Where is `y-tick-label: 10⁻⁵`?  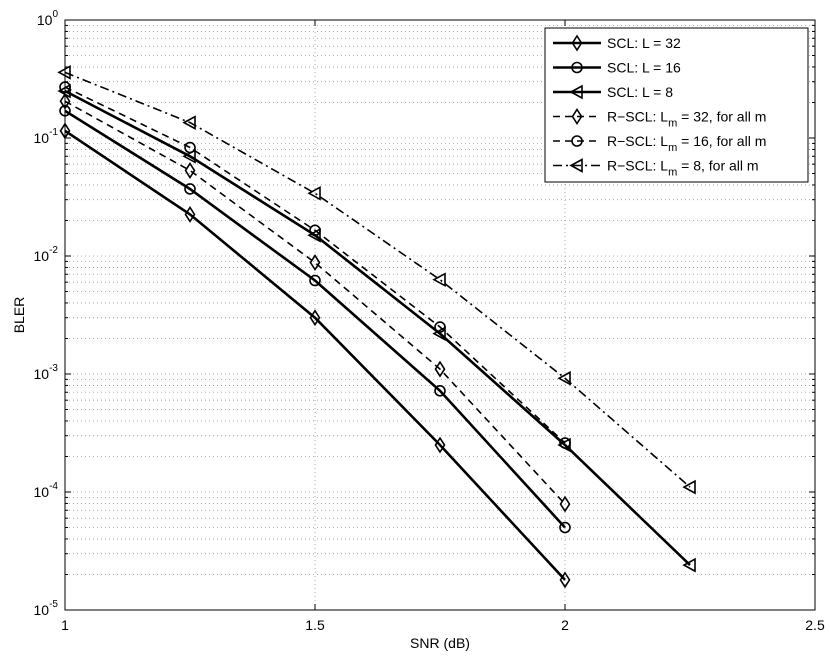 y-tick-label: 10⁻⁵ is located at coordinates (46, 608).